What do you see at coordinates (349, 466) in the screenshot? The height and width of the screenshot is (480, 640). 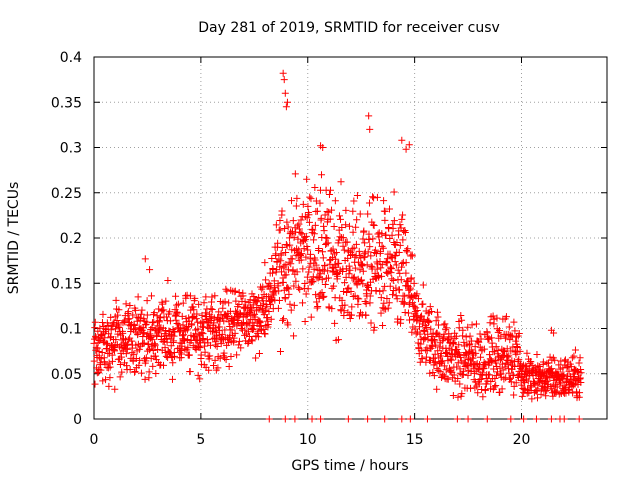 I see `x-axis-label: GPS time / hours` at bounding box center [349, 466].